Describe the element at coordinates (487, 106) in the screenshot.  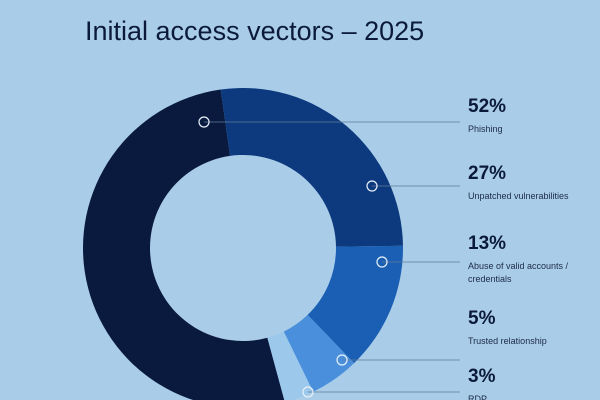
I see `value-label: 52%` at that location.